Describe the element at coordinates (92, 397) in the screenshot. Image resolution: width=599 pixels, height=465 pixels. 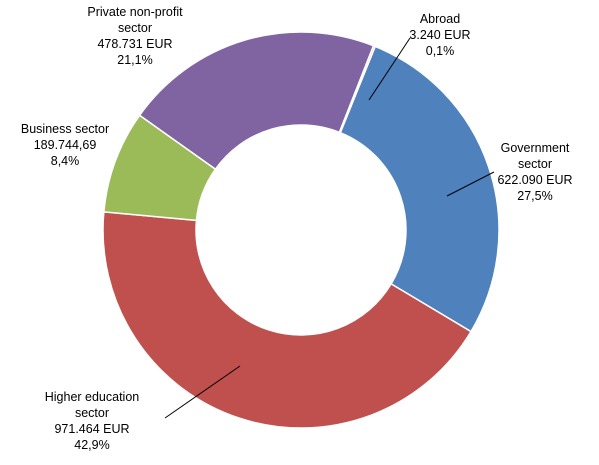
I see `data-label-1-line-0: Higher education` at that location.